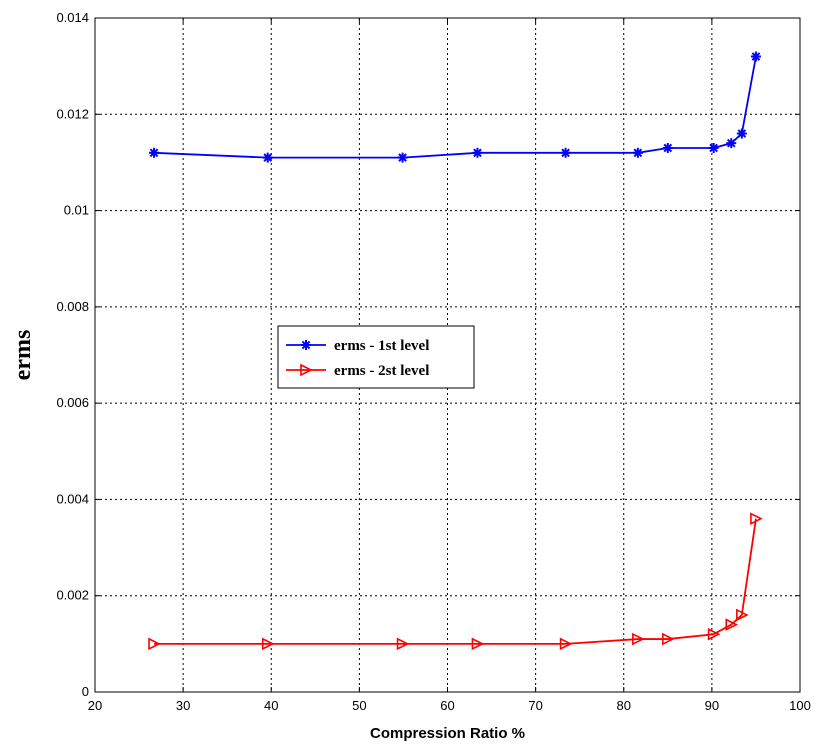 This screenshot has width=825, height=755. I want to click on legend: erms - 1st level erms - 2st level, so click(376, 357).